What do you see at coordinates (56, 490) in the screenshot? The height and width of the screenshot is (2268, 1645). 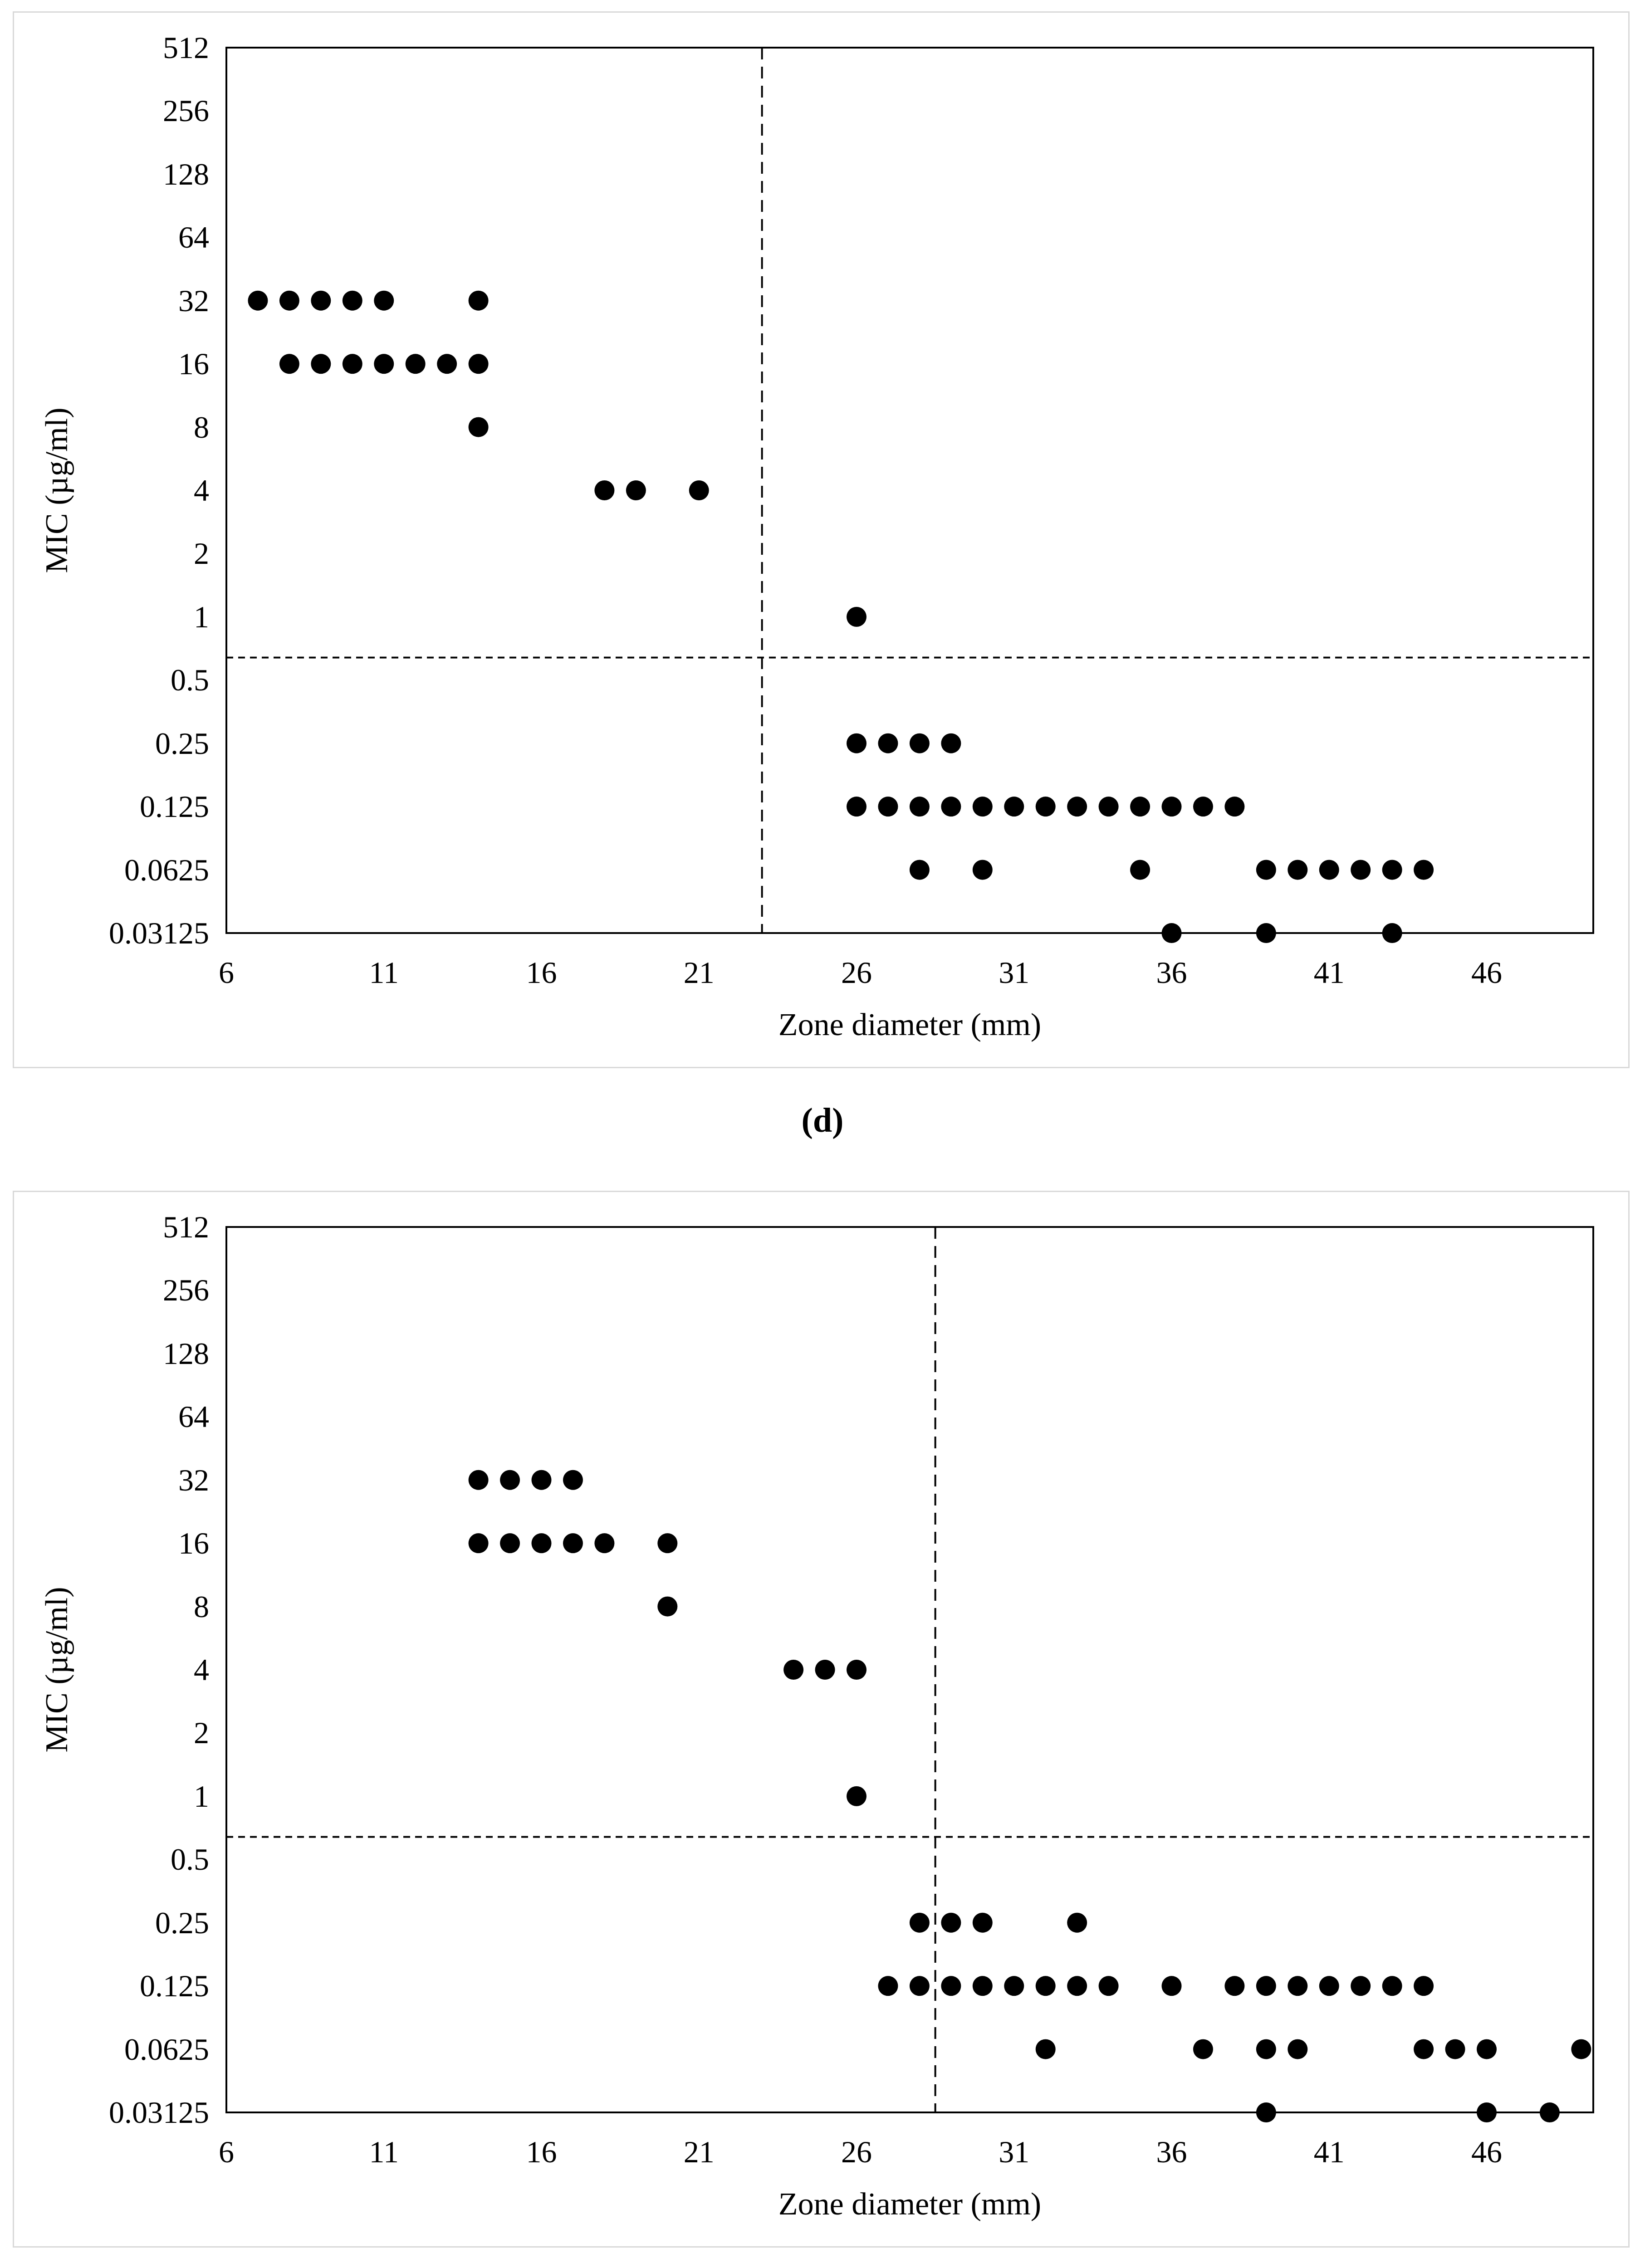 I see `y-axis-title-d: MIC (µg/ml)` at bounding box center [56, 490].